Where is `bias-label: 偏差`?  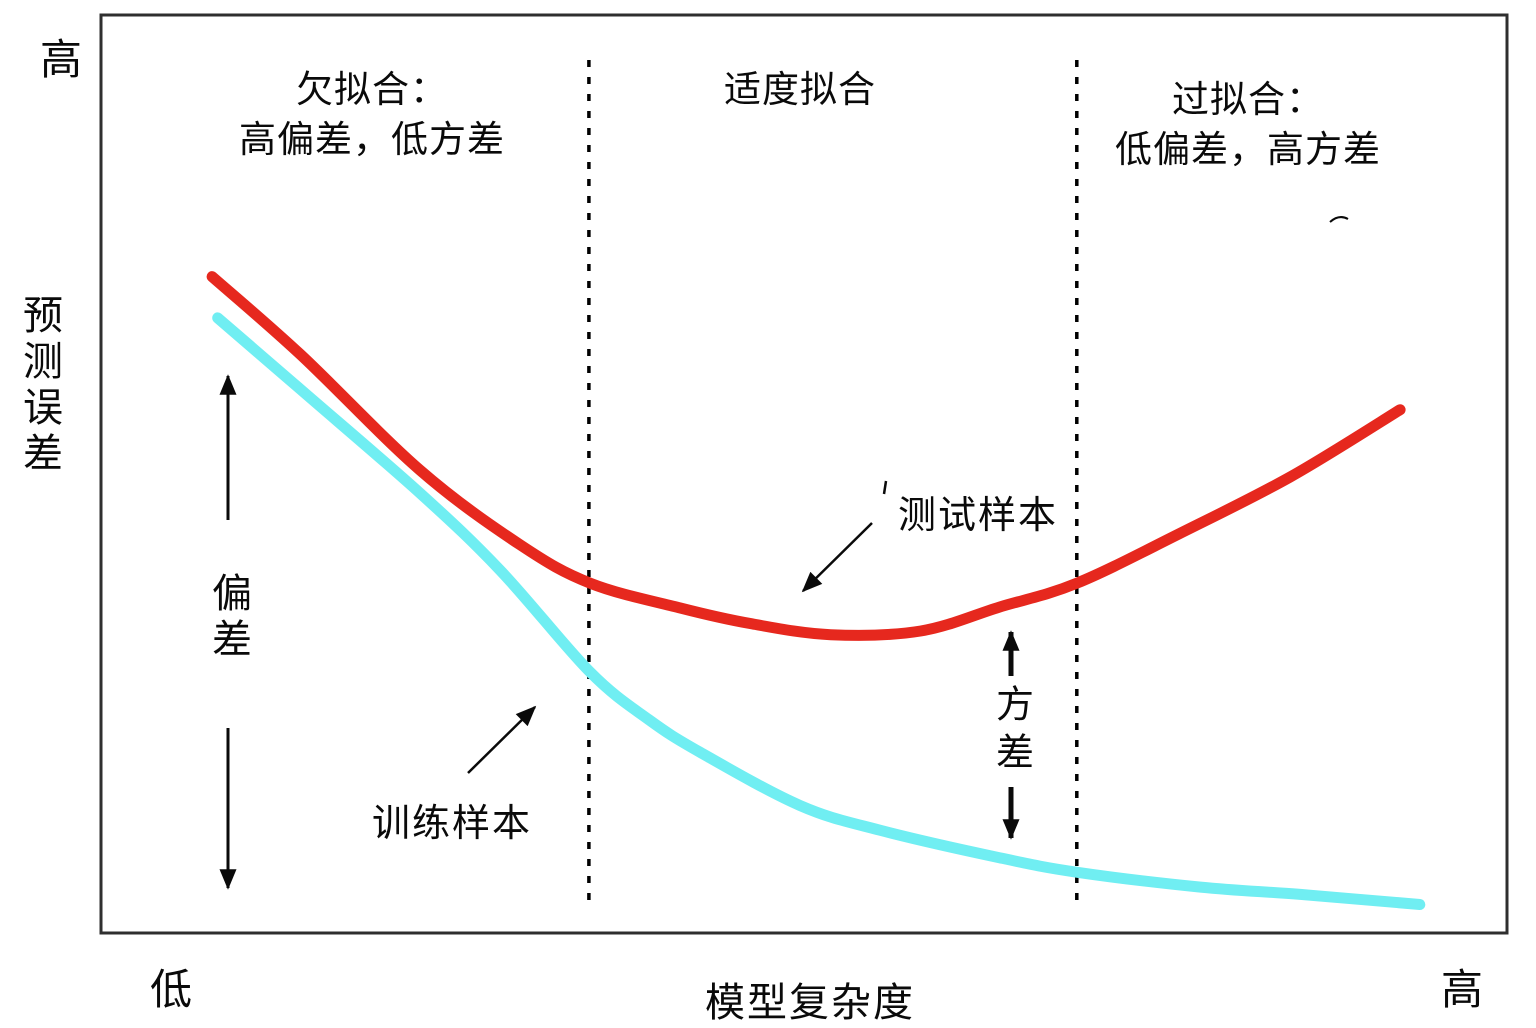
bias-label: 偏差 is located at coordinates (228, 618).